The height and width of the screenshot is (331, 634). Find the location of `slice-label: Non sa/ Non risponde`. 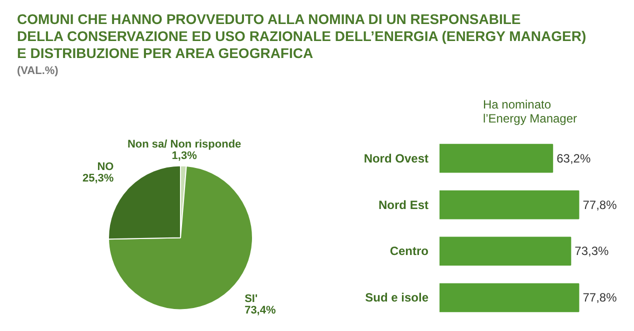

slice-label: Non sa/ Non risponde is located at coordinates (184, 144).